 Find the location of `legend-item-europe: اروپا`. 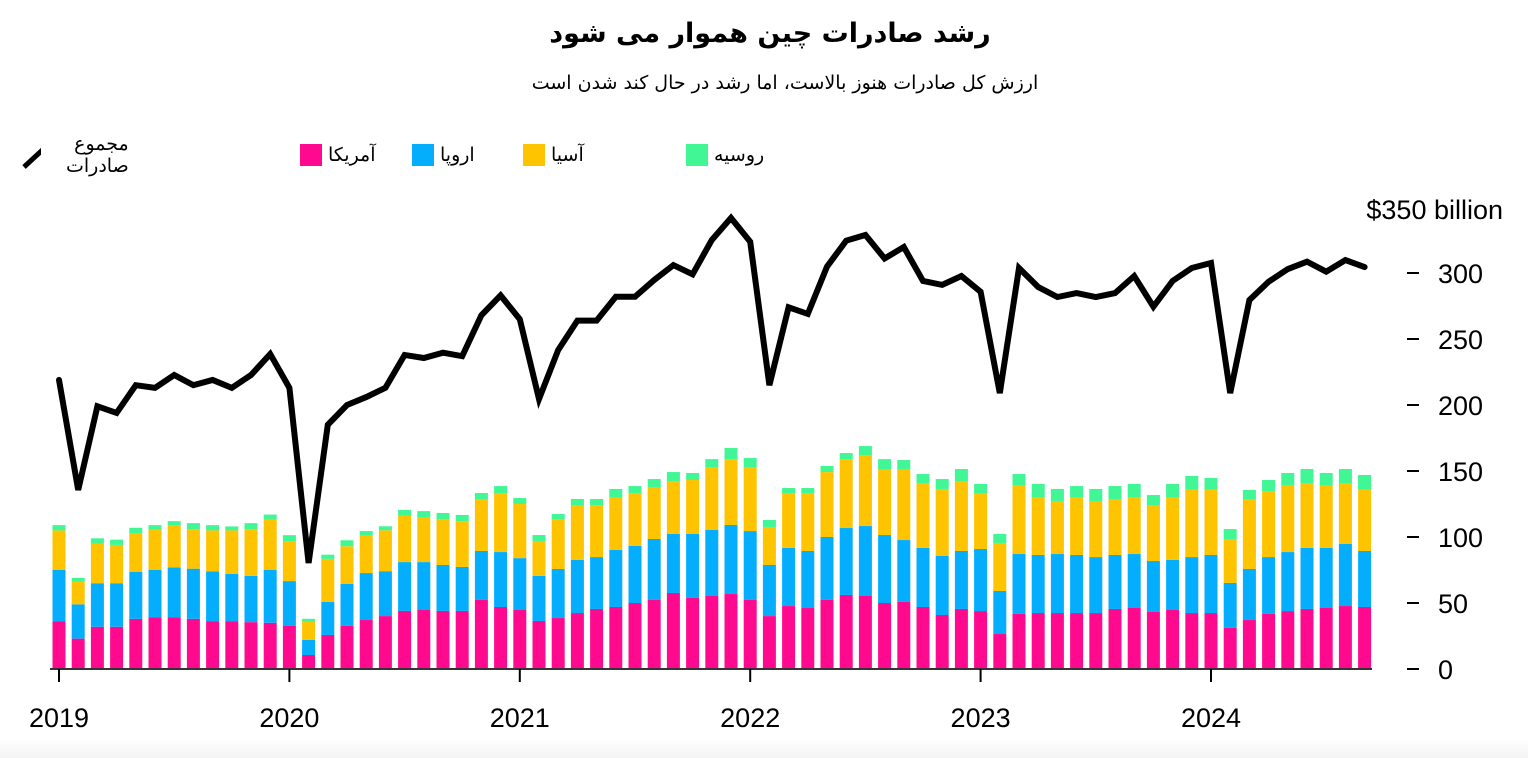

legend-item-europe: اروپا is located at coordinates (443, 155).